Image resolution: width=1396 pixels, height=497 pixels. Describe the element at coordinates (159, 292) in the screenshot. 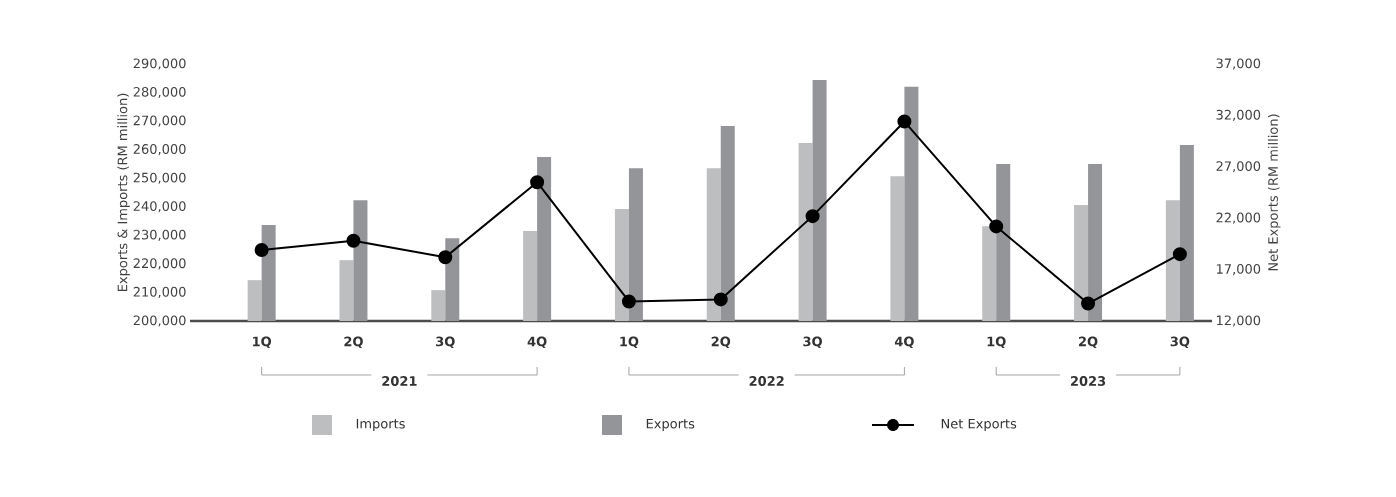

I see `y-tick-label: 210,000` at that location.